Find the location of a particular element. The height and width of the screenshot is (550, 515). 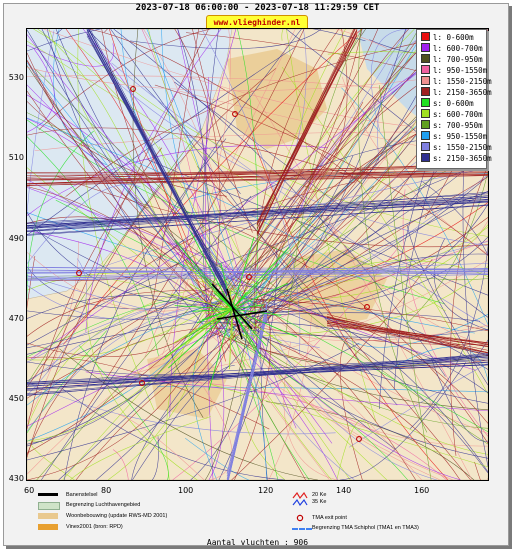

runway-label: Banenstelsel is located at coordinates (82, 495).